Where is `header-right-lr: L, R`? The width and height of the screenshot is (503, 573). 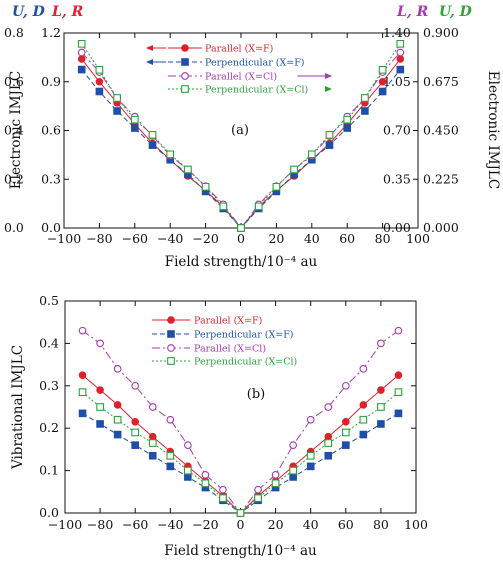
header-right-lr: L, R is located at coordinates (412, 12).